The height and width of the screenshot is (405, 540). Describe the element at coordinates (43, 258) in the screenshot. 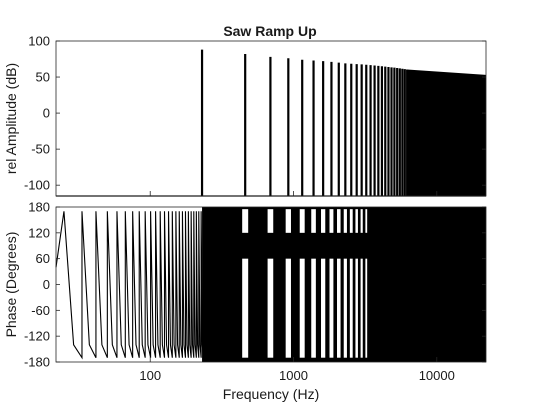

I see `phase-y-tick-label: 60` at that location.